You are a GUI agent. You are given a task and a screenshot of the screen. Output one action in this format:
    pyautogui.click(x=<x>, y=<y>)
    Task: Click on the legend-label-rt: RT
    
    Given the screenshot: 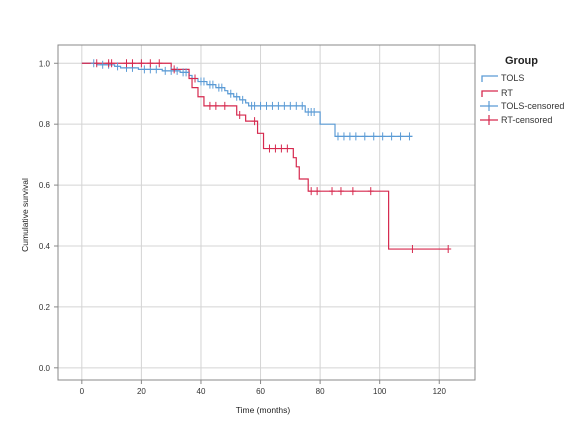 What is the action you would take?
    pyautogui.click(x=507, y=93)
    